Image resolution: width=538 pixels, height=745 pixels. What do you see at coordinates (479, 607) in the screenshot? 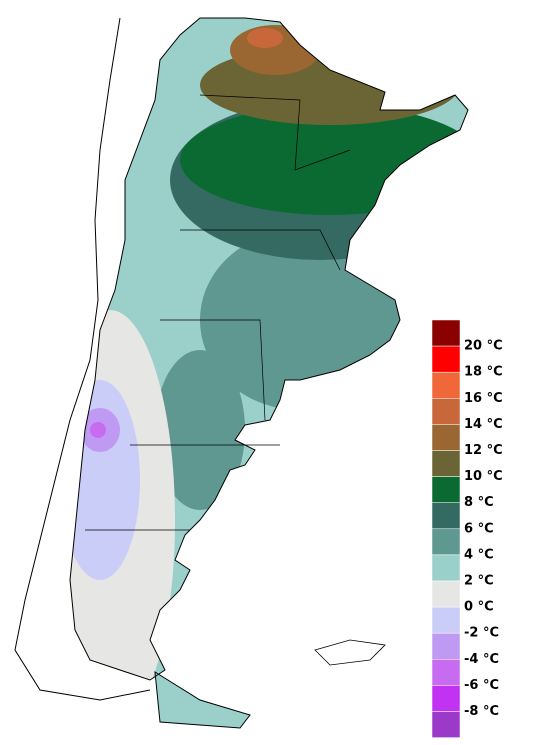
I see `legend-label: 0 °C` at bounding box center [479, 607].